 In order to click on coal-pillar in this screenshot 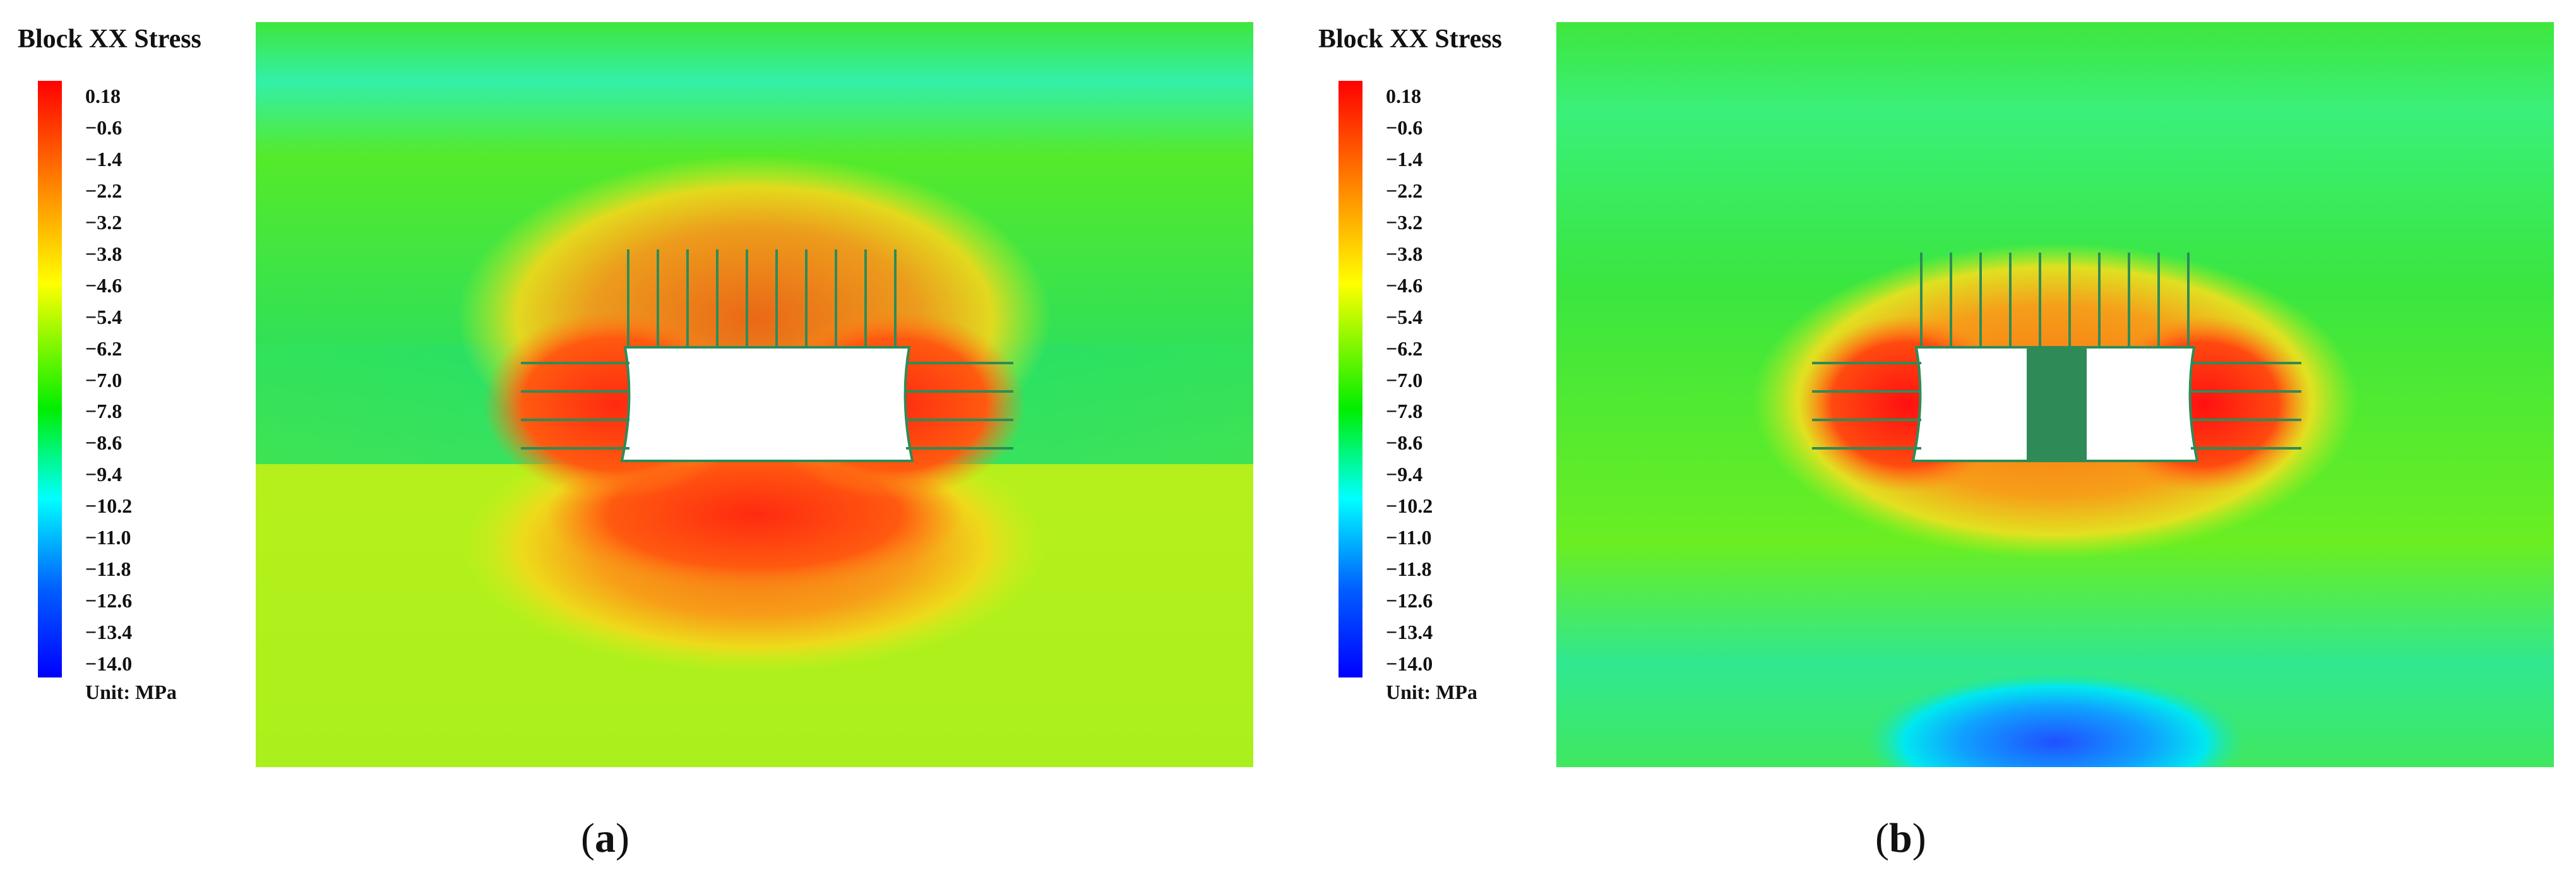, I will do `click(2057, 404)`.